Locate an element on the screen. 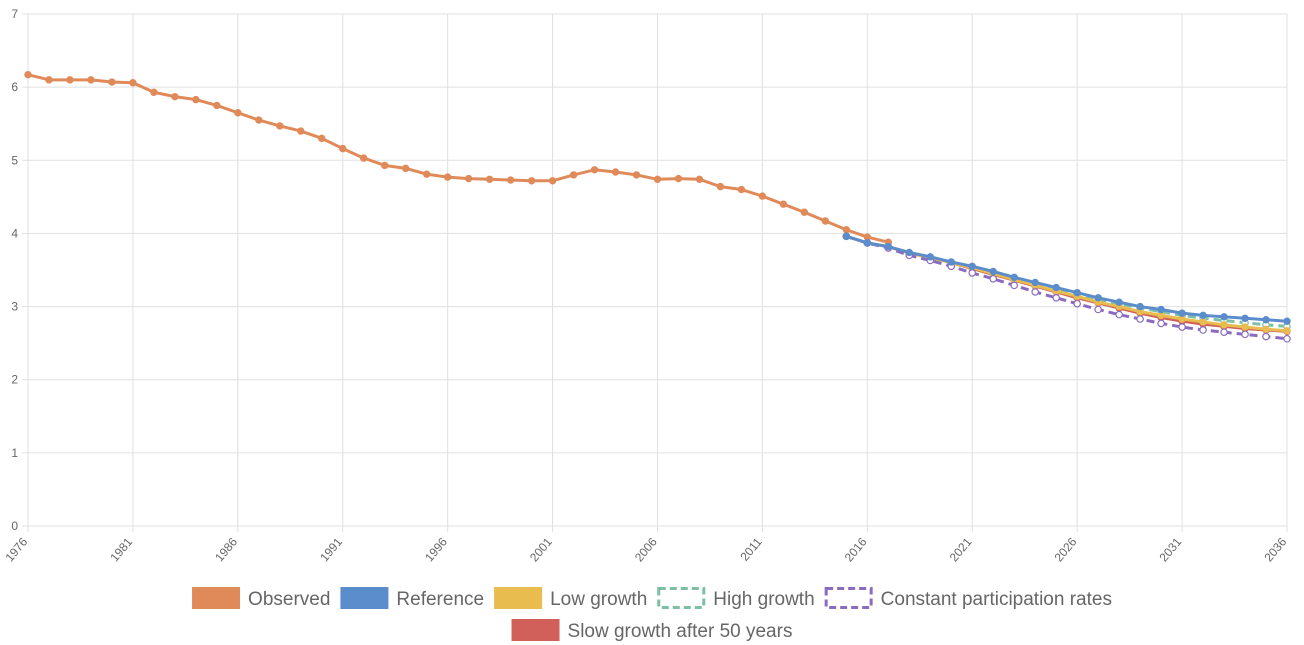 This screenshot has height=645, width=1304. legend-label: Observed is located at coordinates (289, 599).